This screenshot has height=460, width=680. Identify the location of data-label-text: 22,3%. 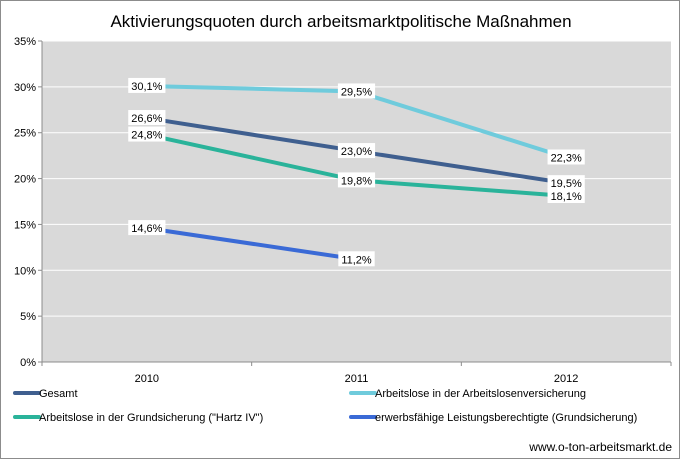
(566, 158).